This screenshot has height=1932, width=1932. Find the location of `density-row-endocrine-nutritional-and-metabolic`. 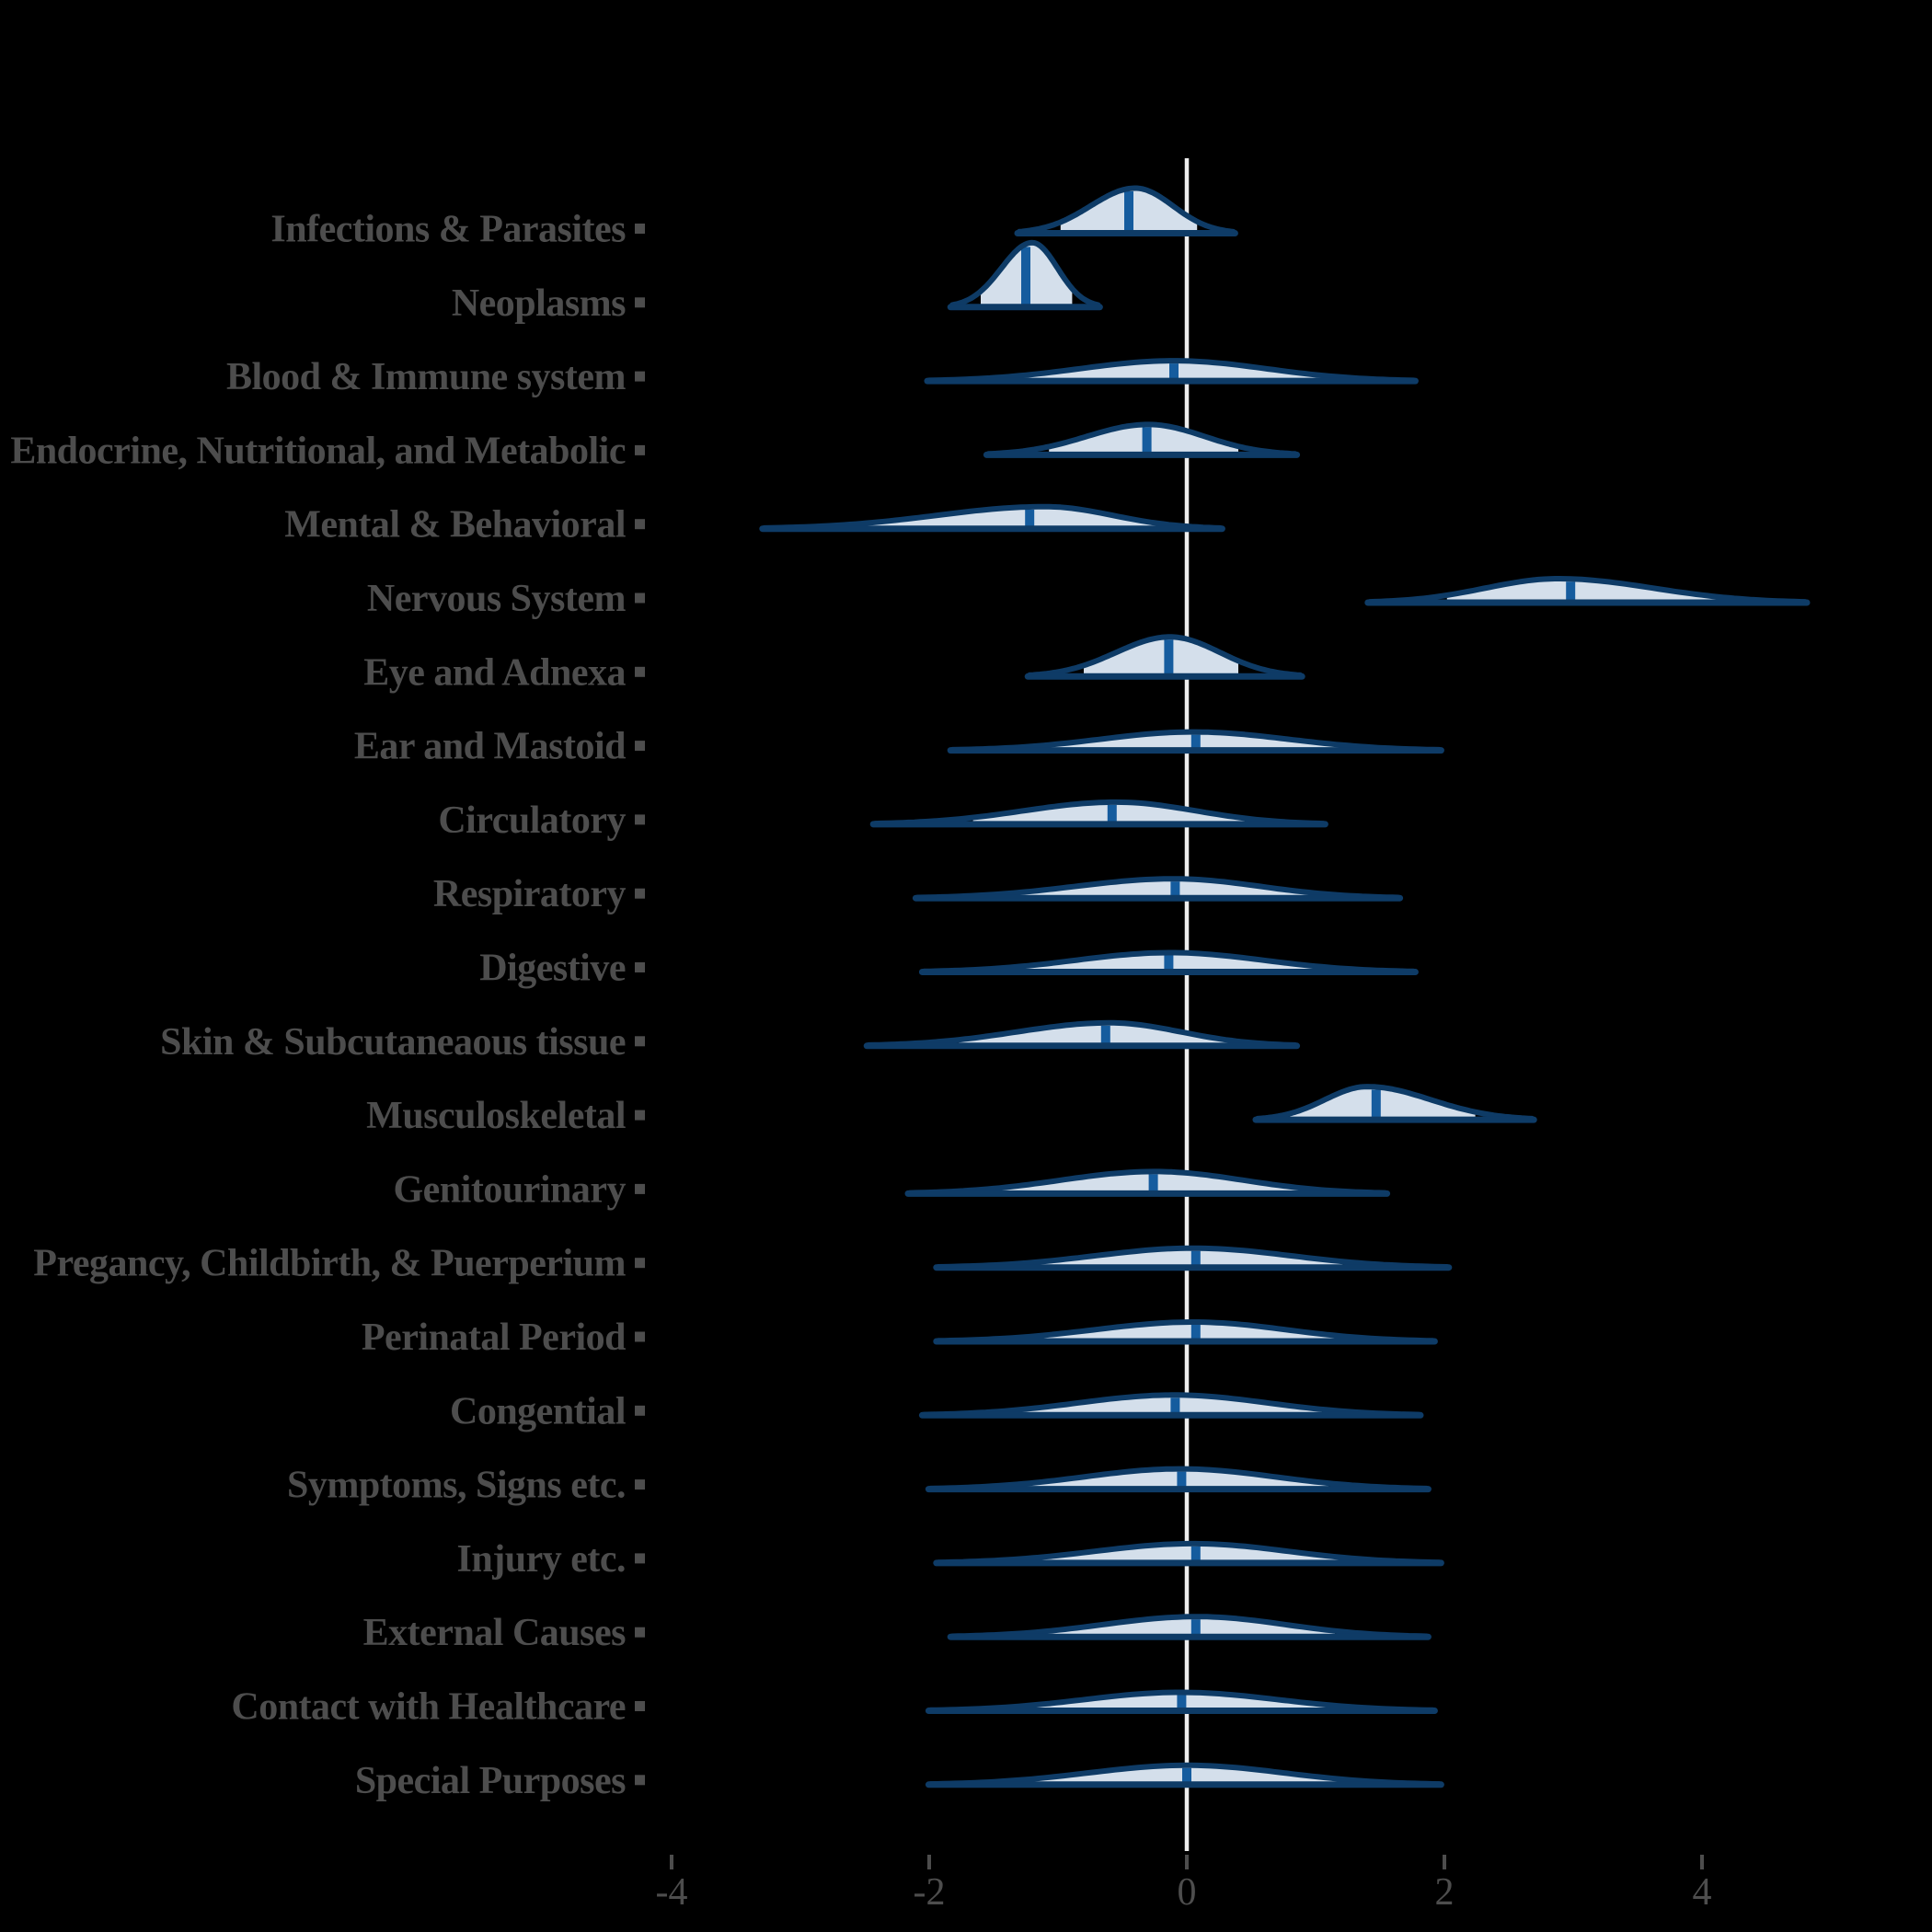

density-row-endocrine-nutritional-and-metabolic is located at coordinates (1142, 439).